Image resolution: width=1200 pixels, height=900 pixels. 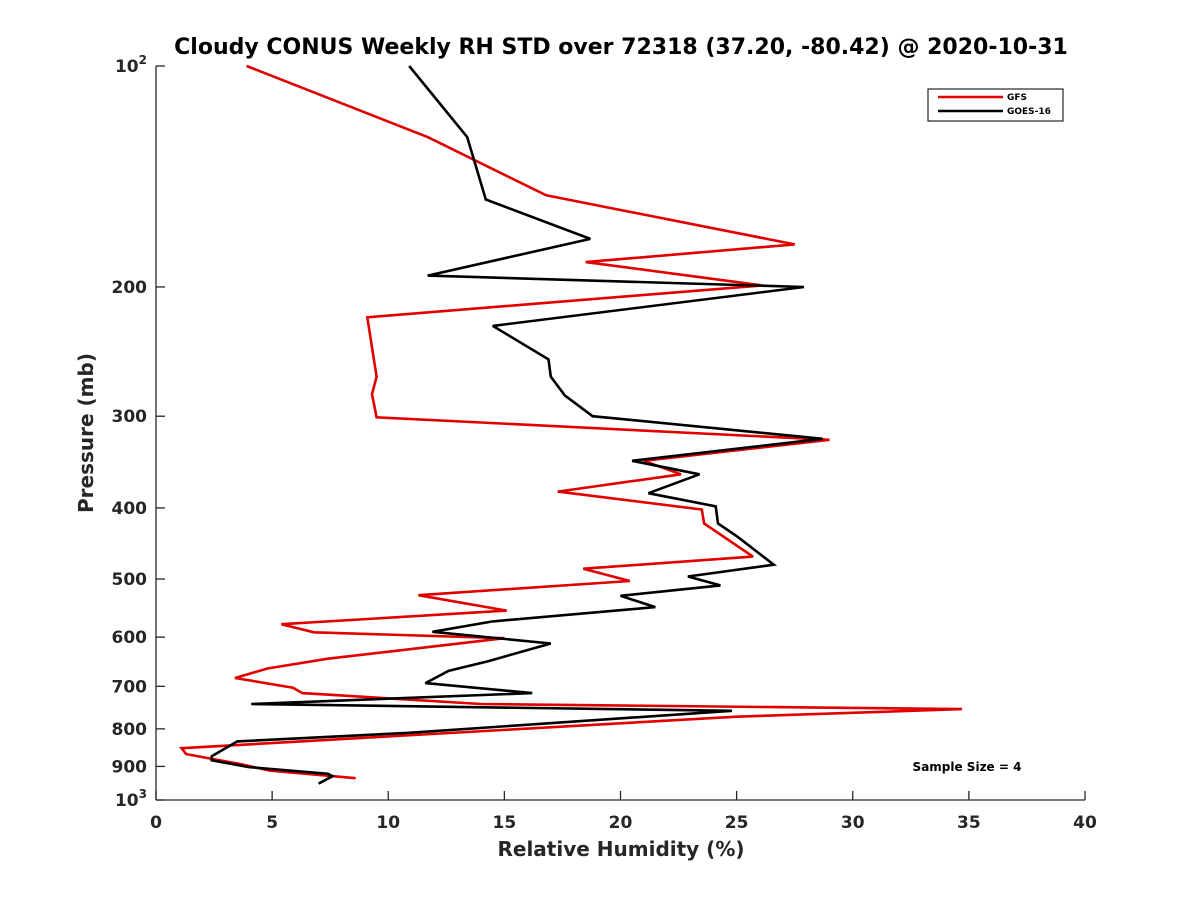 I want to click on sample-size-annotation: Sample Size = 4, so click(x=967, y=767).